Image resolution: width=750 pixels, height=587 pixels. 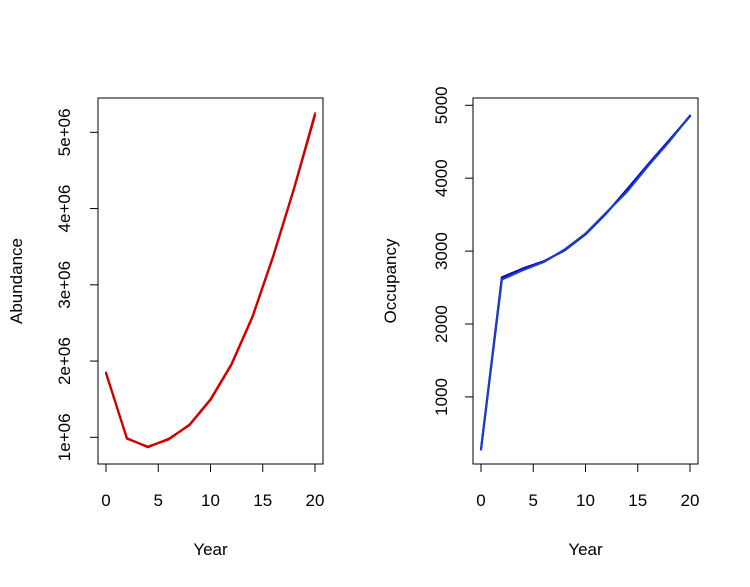 What do you see at coordinates (480, 500) in the screenshot?
I see `occupancy-x-tick-label: 0` at bounding box center [480, 500].